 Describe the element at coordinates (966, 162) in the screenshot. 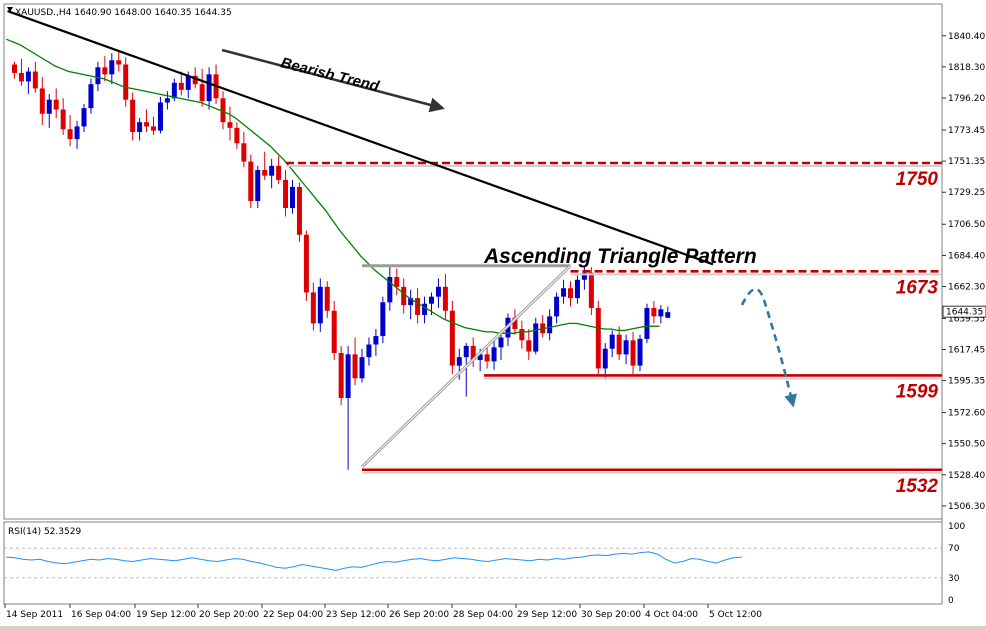

I see `price-tick-label: 1751.35` at that location.